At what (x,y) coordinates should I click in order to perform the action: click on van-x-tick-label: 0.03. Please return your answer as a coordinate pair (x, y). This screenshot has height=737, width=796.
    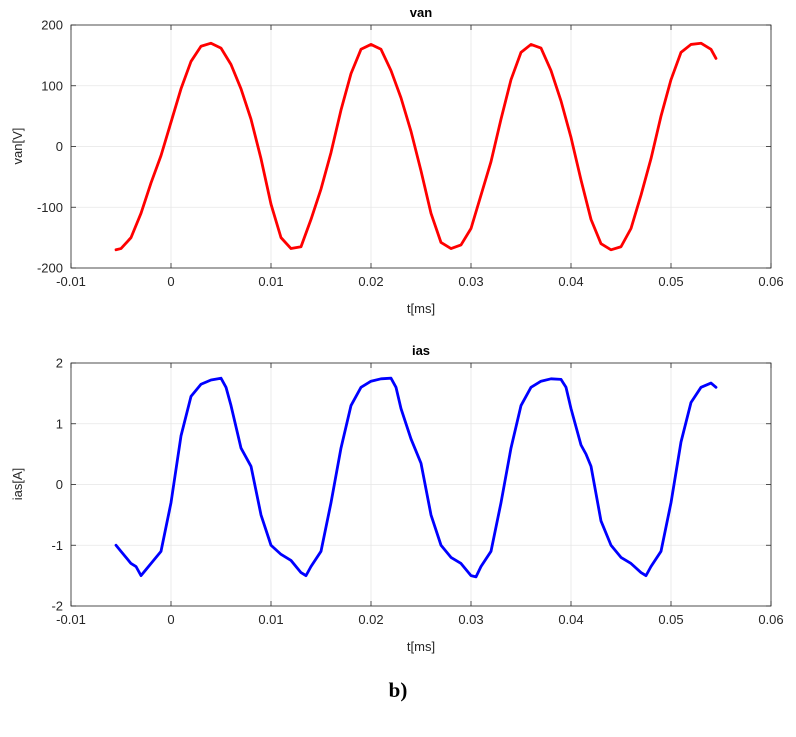
    Looking at the image, I should click on (470, 281).